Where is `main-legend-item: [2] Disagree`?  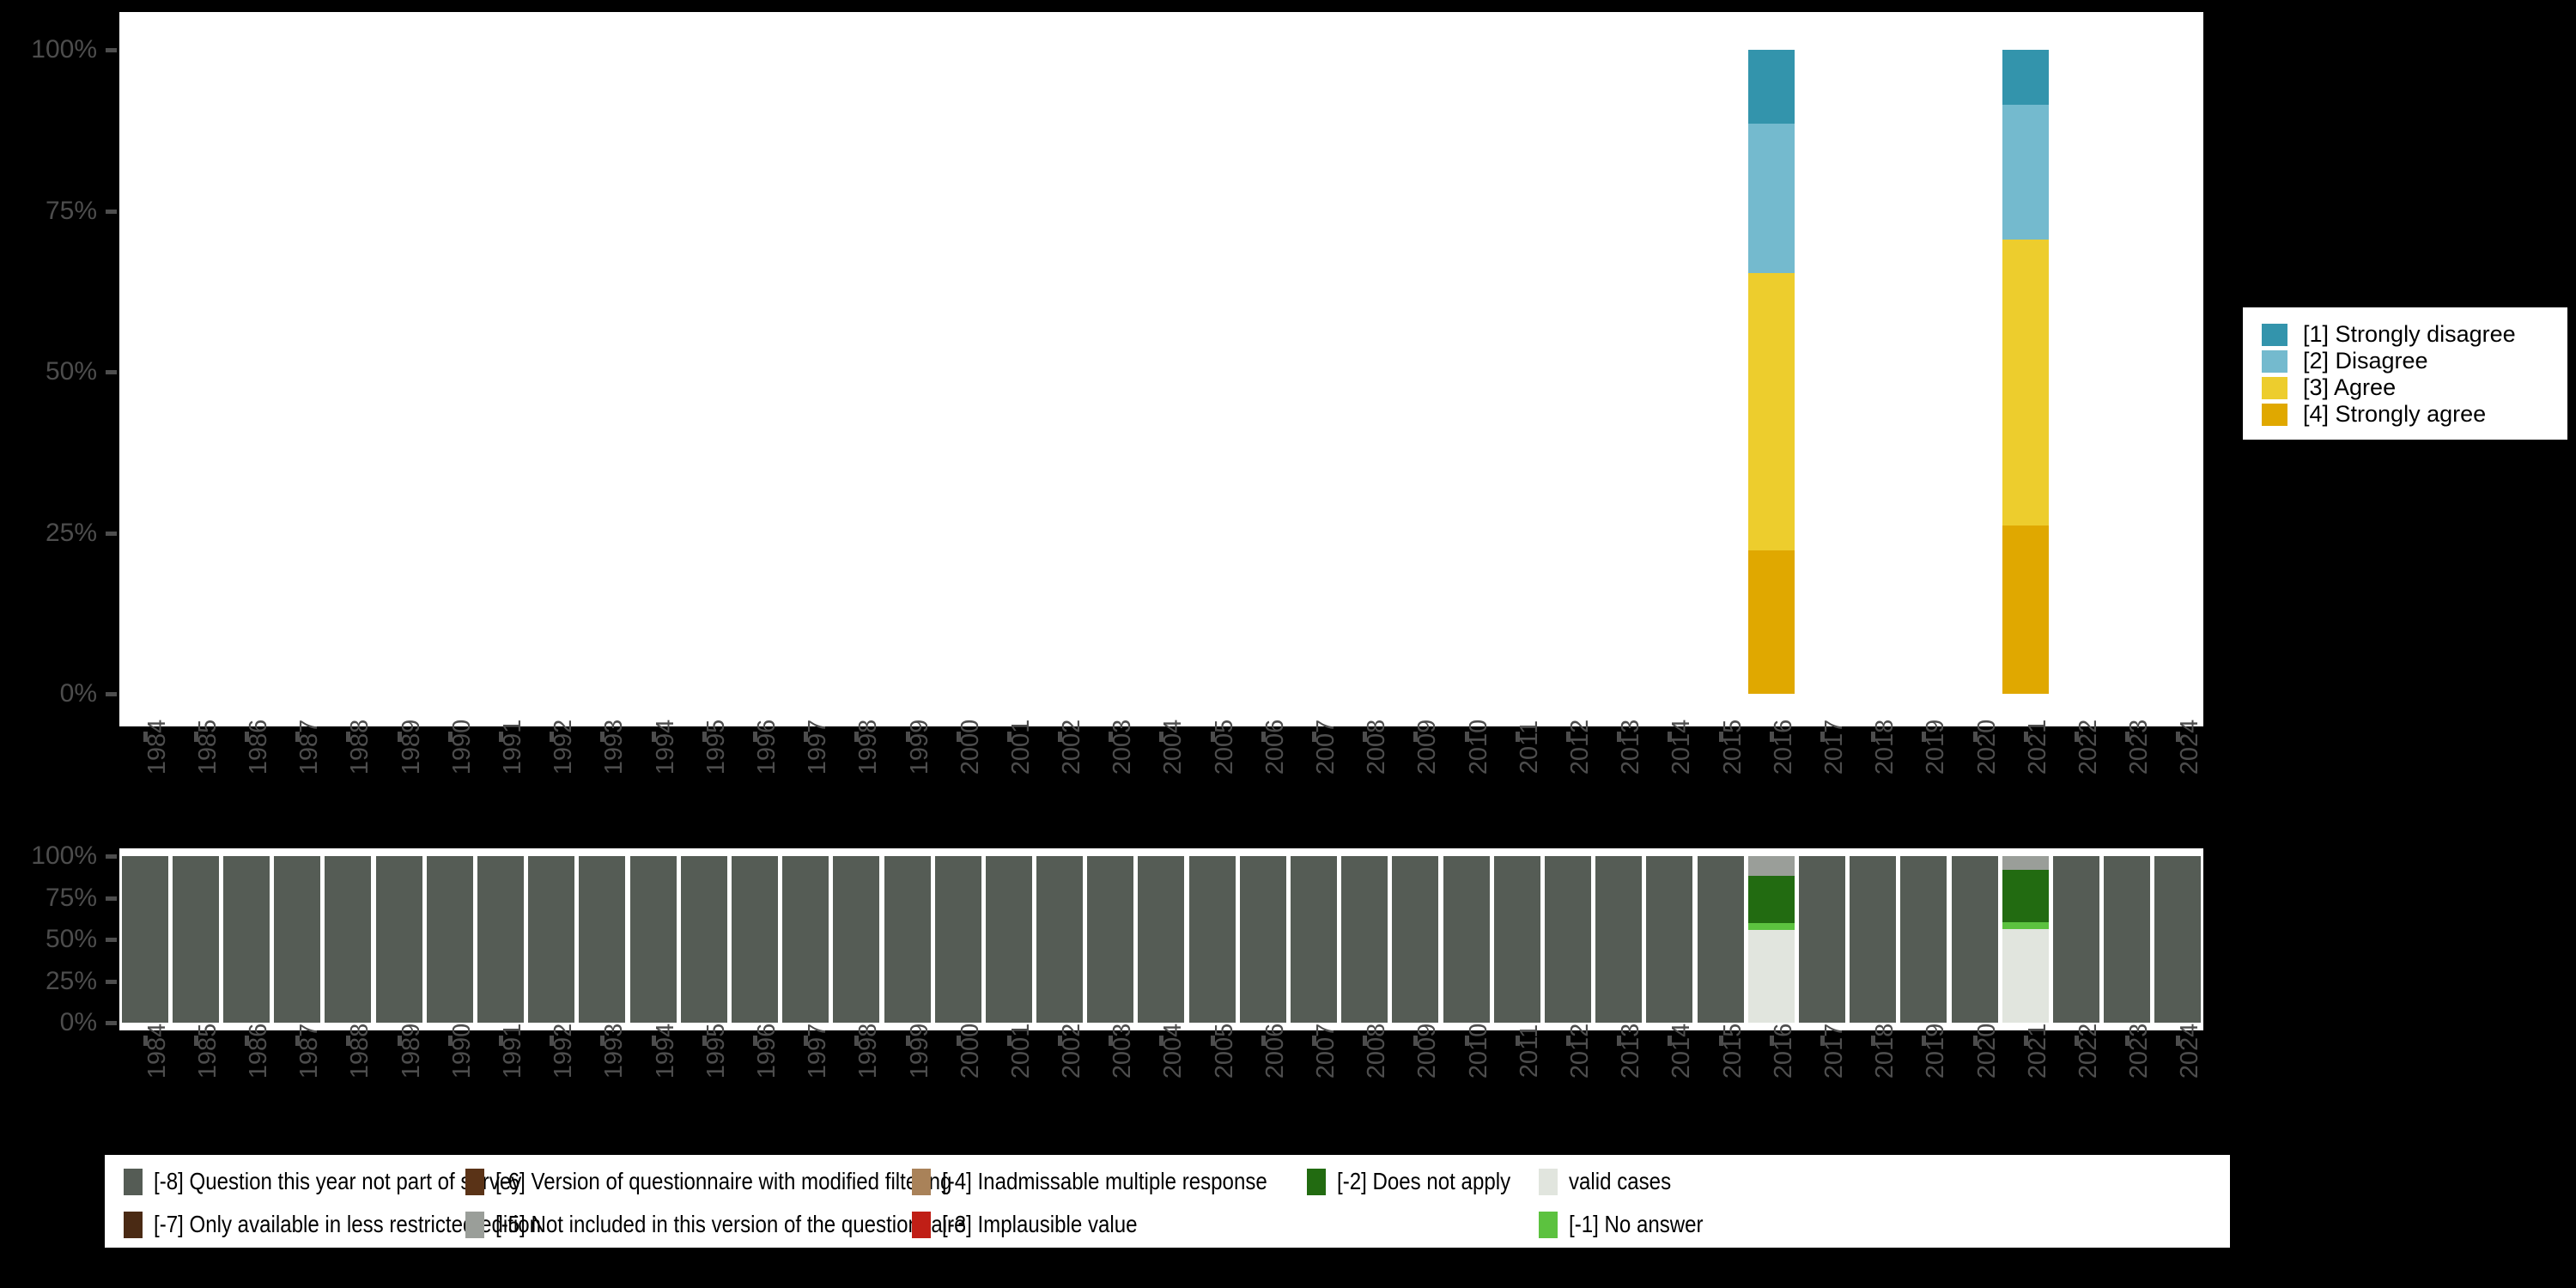
main-legend-item: [2] Disagree is located at coordinates (2414, 361).